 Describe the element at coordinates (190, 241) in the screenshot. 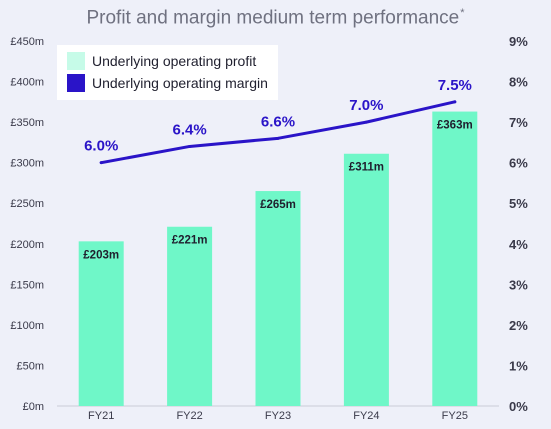

I see `bar-value-label: £221m` at that location.